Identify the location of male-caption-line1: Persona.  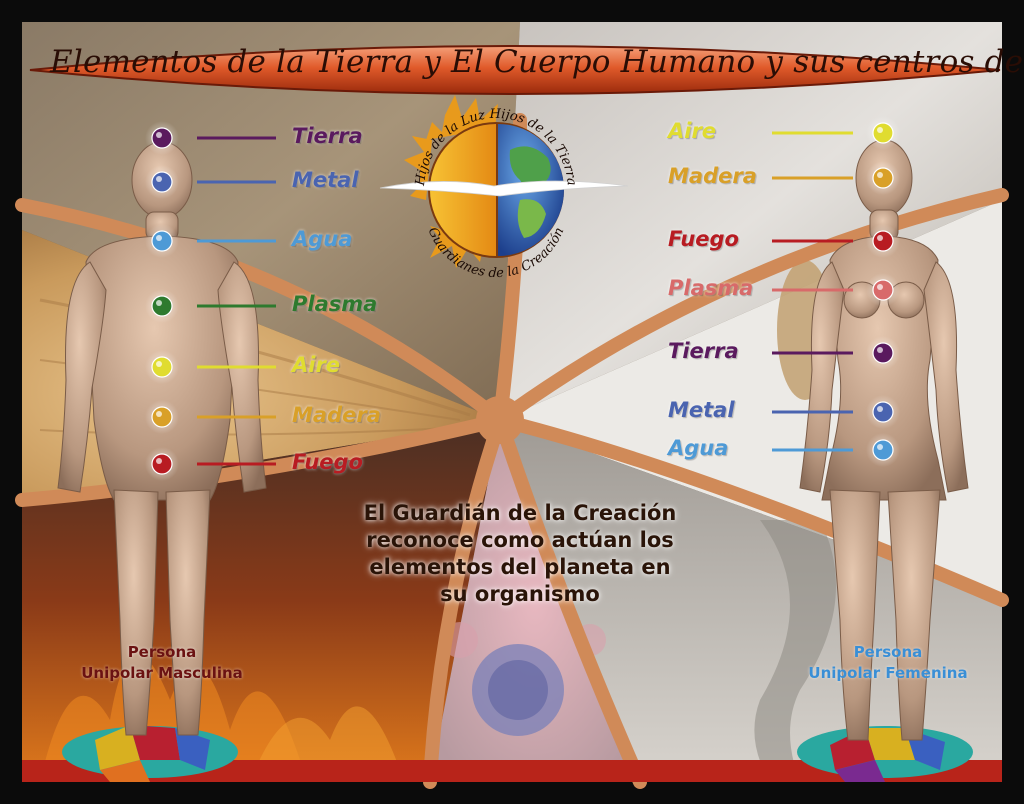
(162, 652).